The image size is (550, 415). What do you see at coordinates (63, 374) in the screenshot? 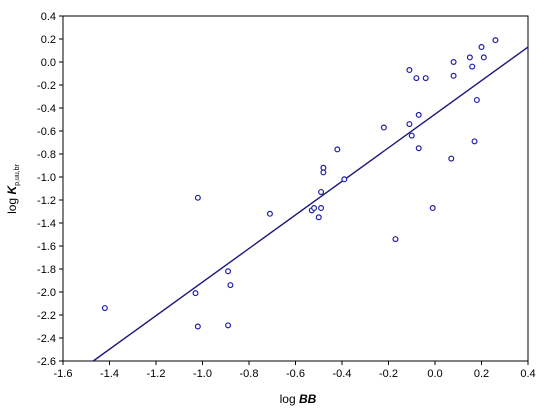
I see `x-tick-label: -1.6` at bounding box center [63, 374].